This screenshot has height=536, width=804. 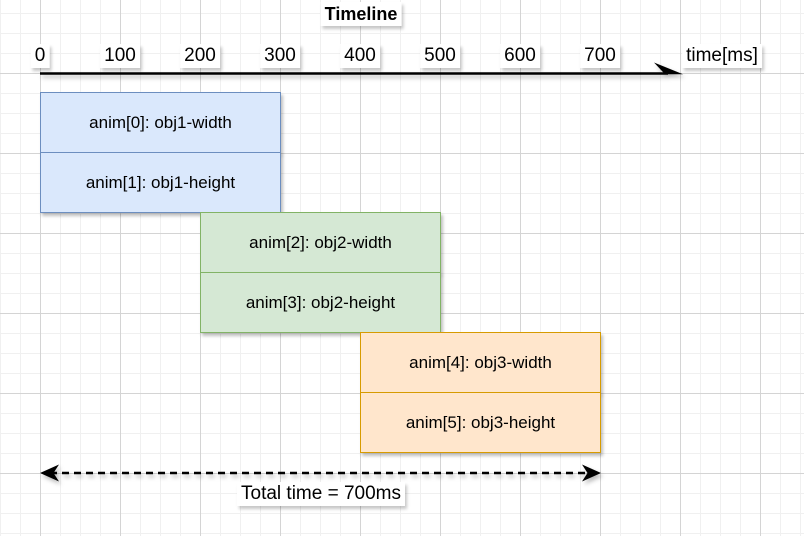 What do you see at coordinates (668, 68) in the screenshot?
I see `time-axis-arrowhead-icon` at bounding box center [668, 68].